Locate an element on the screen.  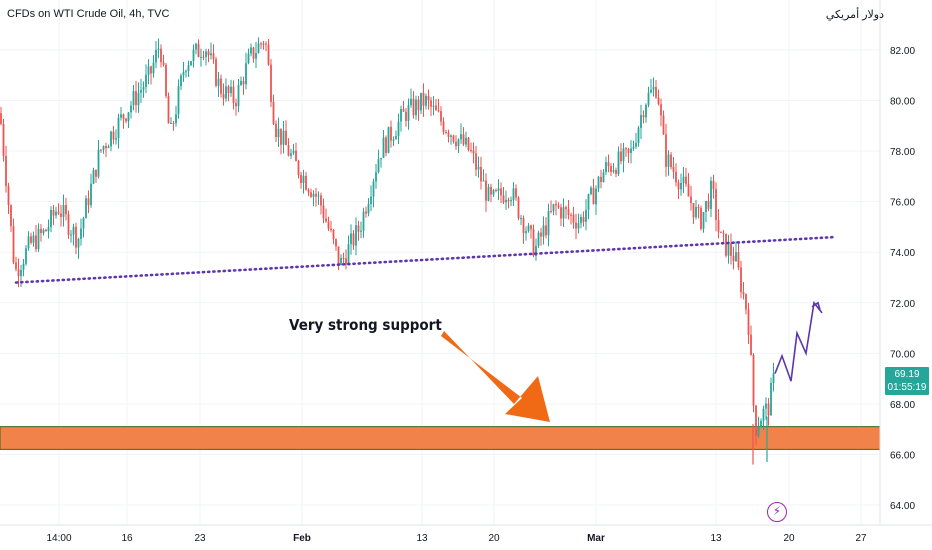
price-tick-label: 82.00 is located at coordinates (902, 51).